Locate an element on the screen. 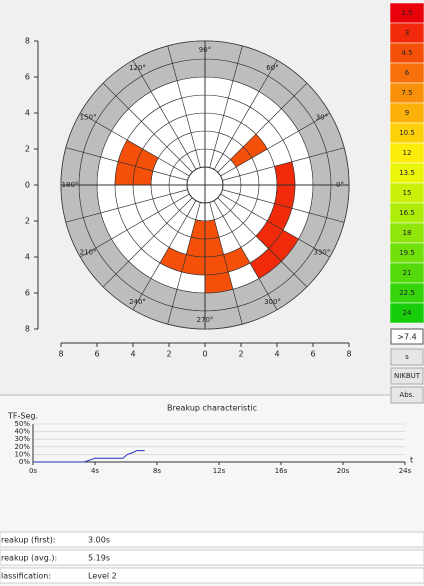  field-label: reakup (avg.): is located at coordinates (29, 558).